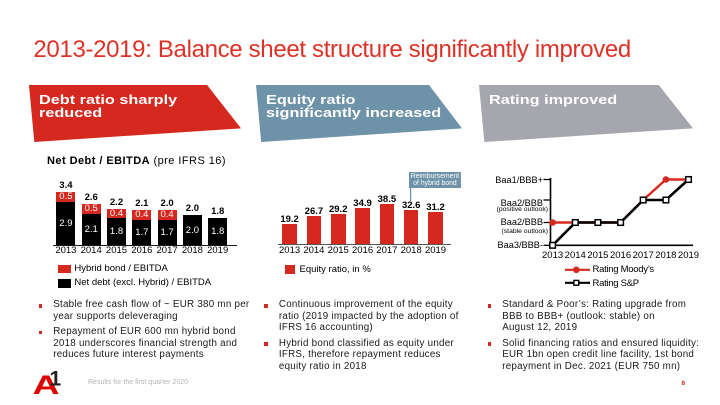  I want to click on svg-text: 1, so click(56, 379).